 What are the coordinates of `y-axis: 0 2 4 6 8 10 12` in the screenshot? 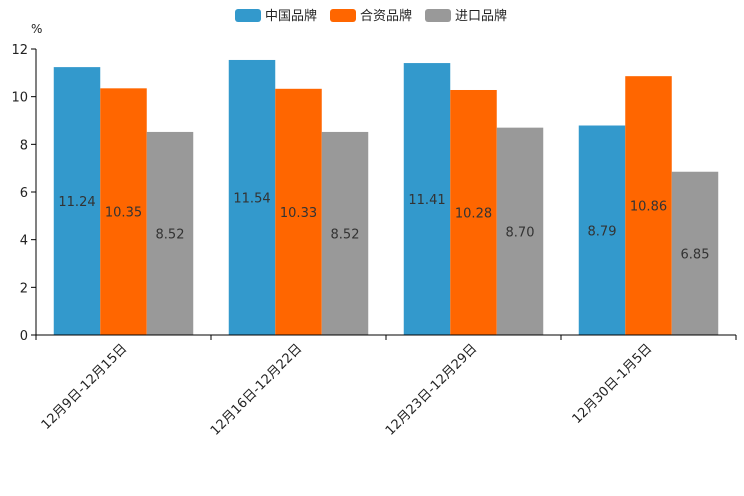 It's located at (24, 193).